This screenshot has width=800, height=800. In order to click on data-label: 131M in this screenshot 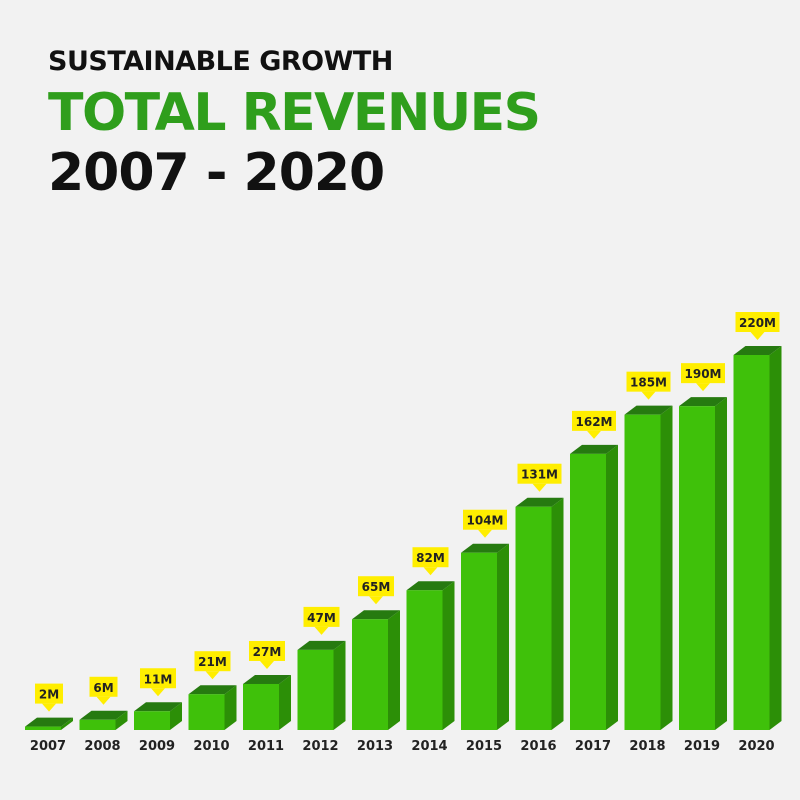, I will do `click(539, 475)`.